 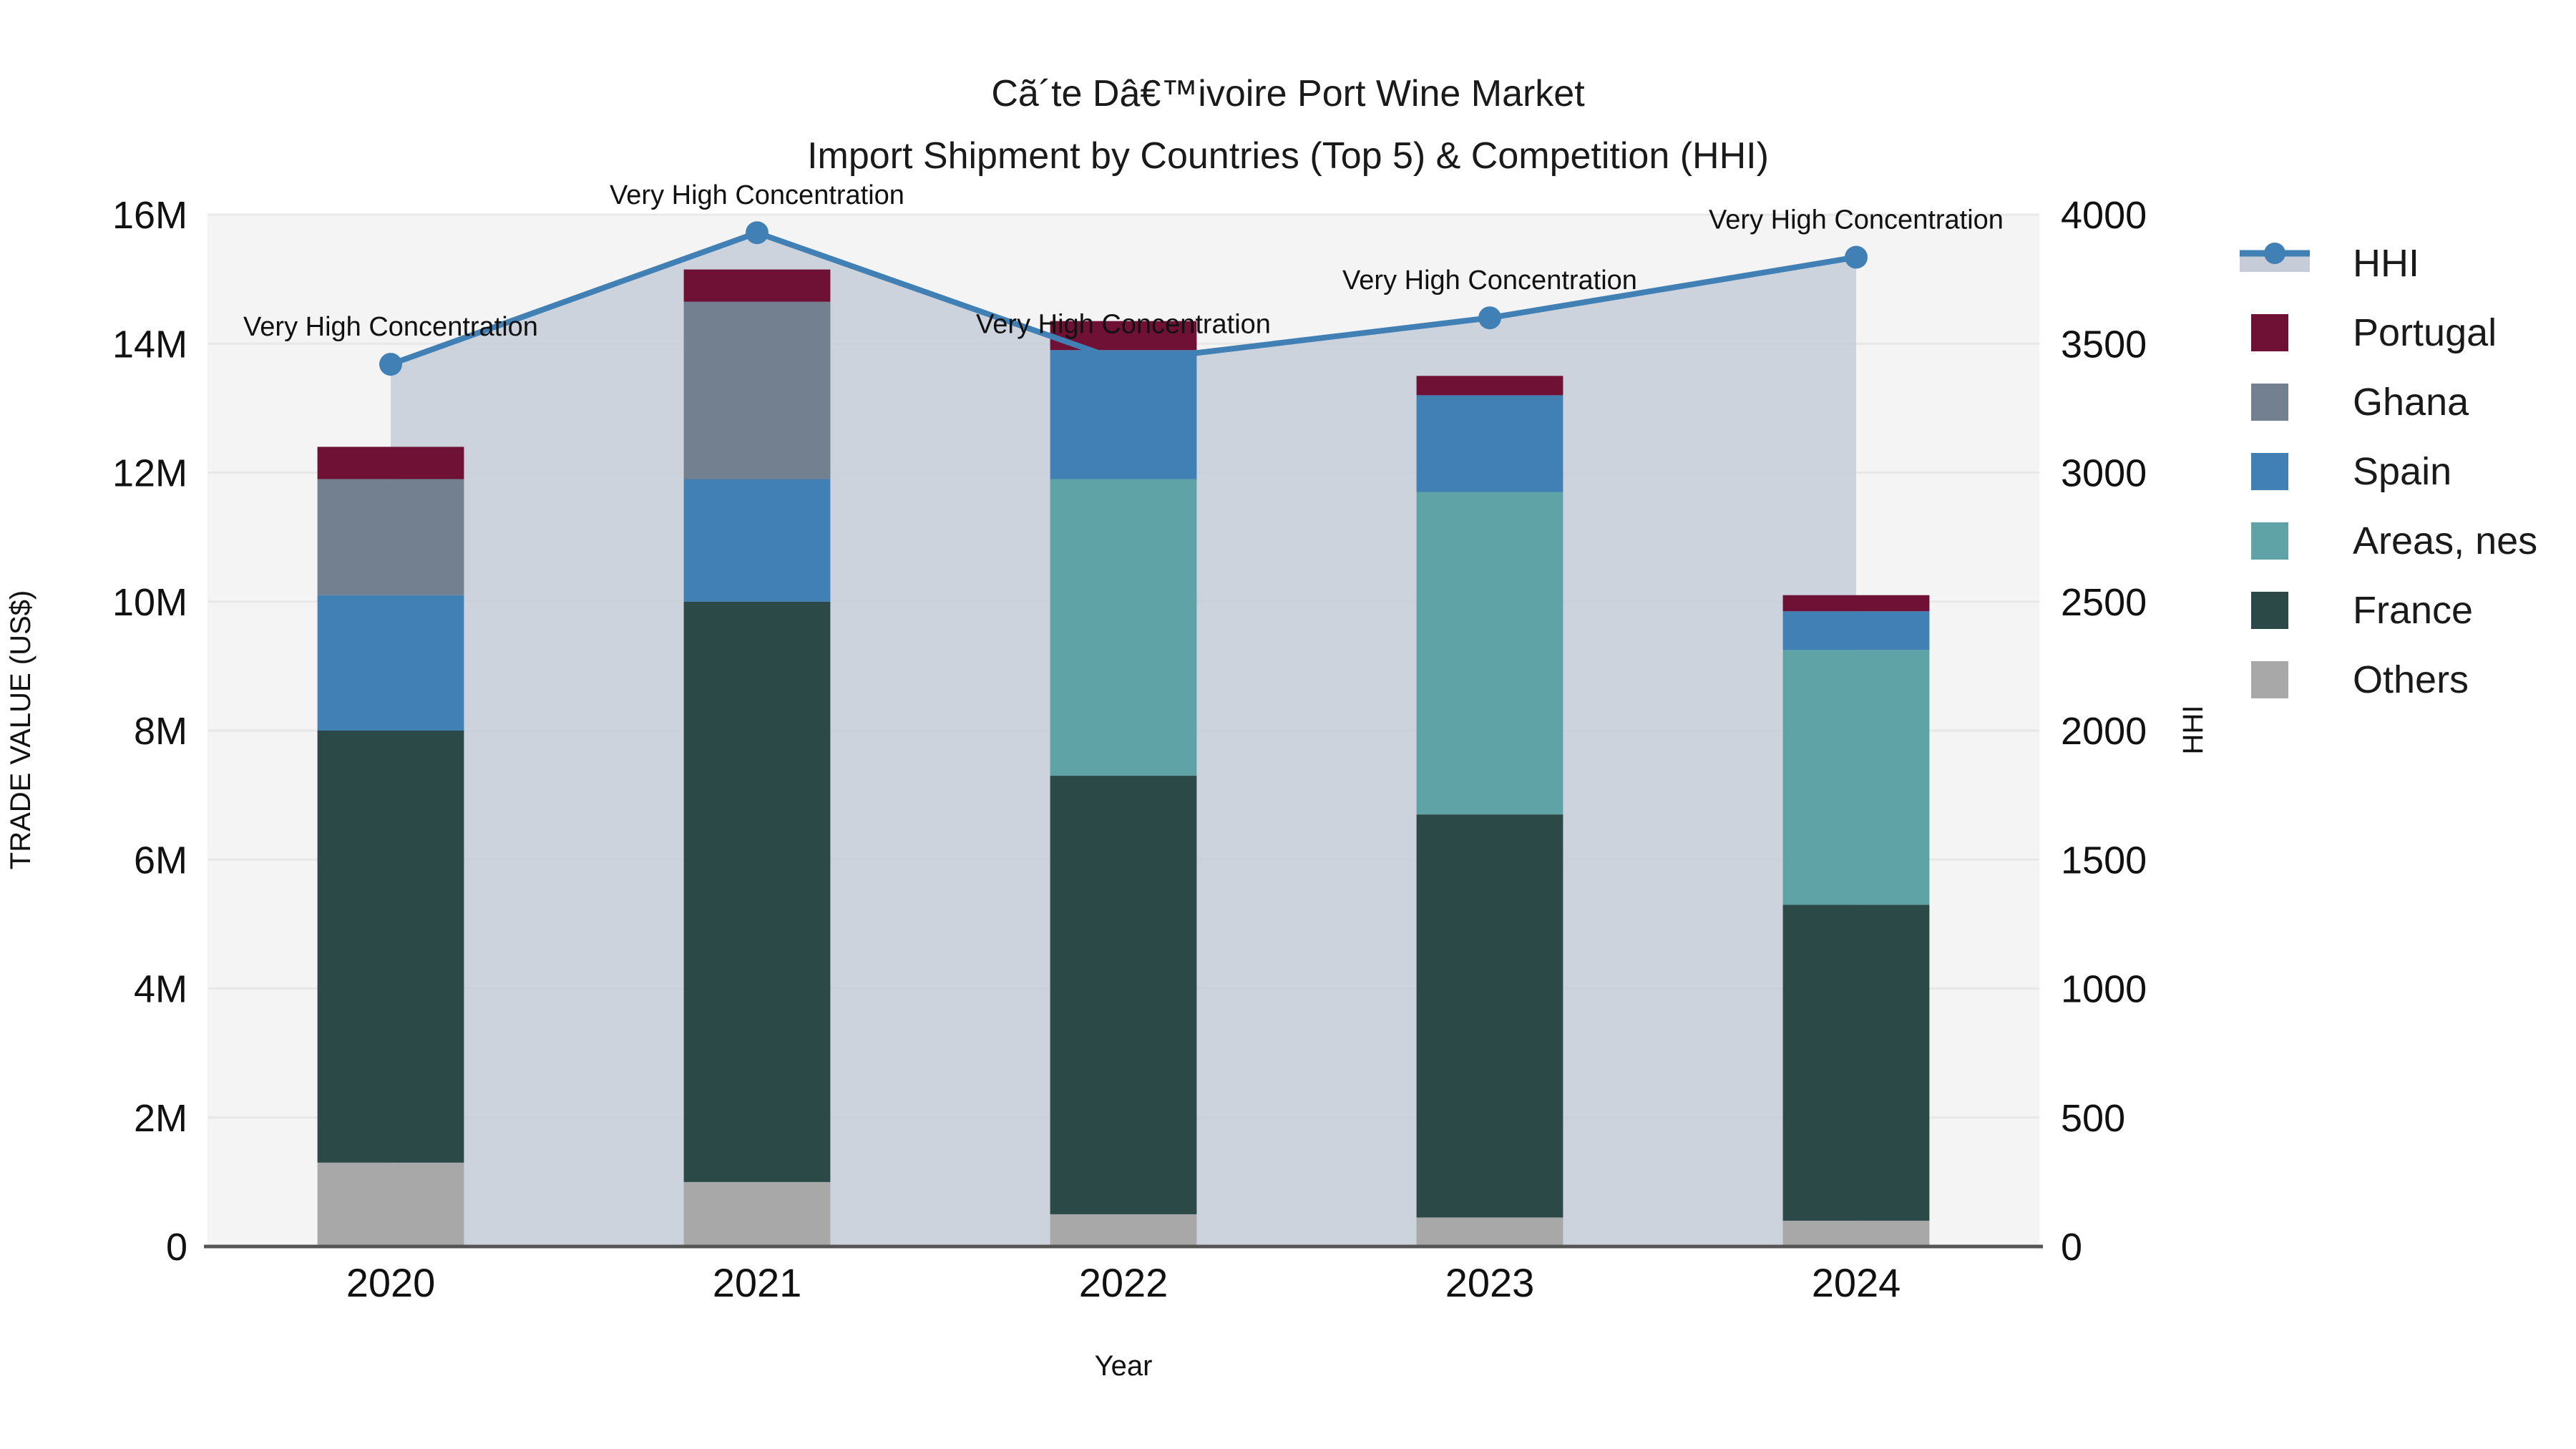 I want to click on legend-item: HHI, so click(x=2329, y=263).